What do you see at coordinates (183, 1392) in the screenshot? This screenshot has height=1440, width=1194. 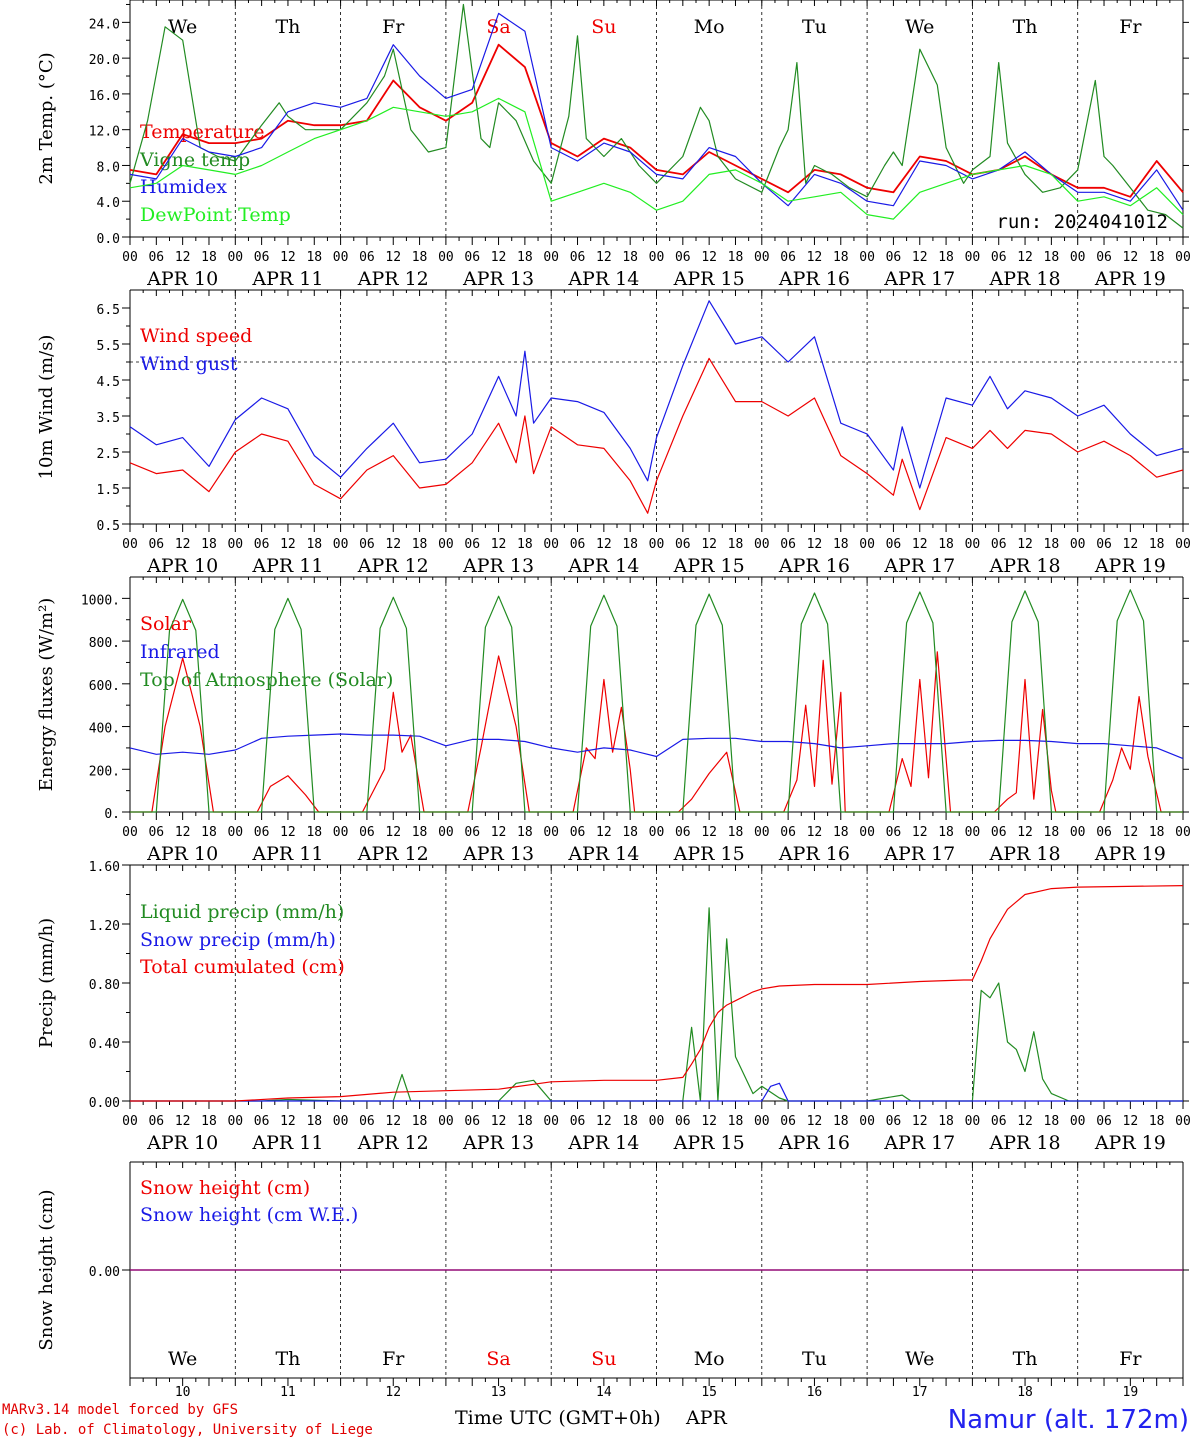 I see `day-number-label: 10` at bounding box center [183, 1392].